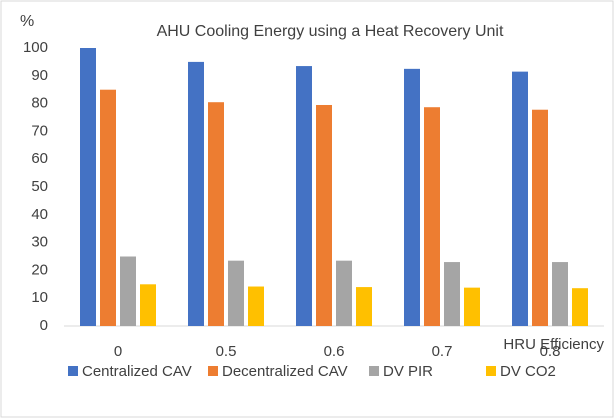 This screenshot has height=419, width=615. Describe the element at coordinates (334, 351) in the screenshot. I see `x-tick-label: 0.6` at that location.